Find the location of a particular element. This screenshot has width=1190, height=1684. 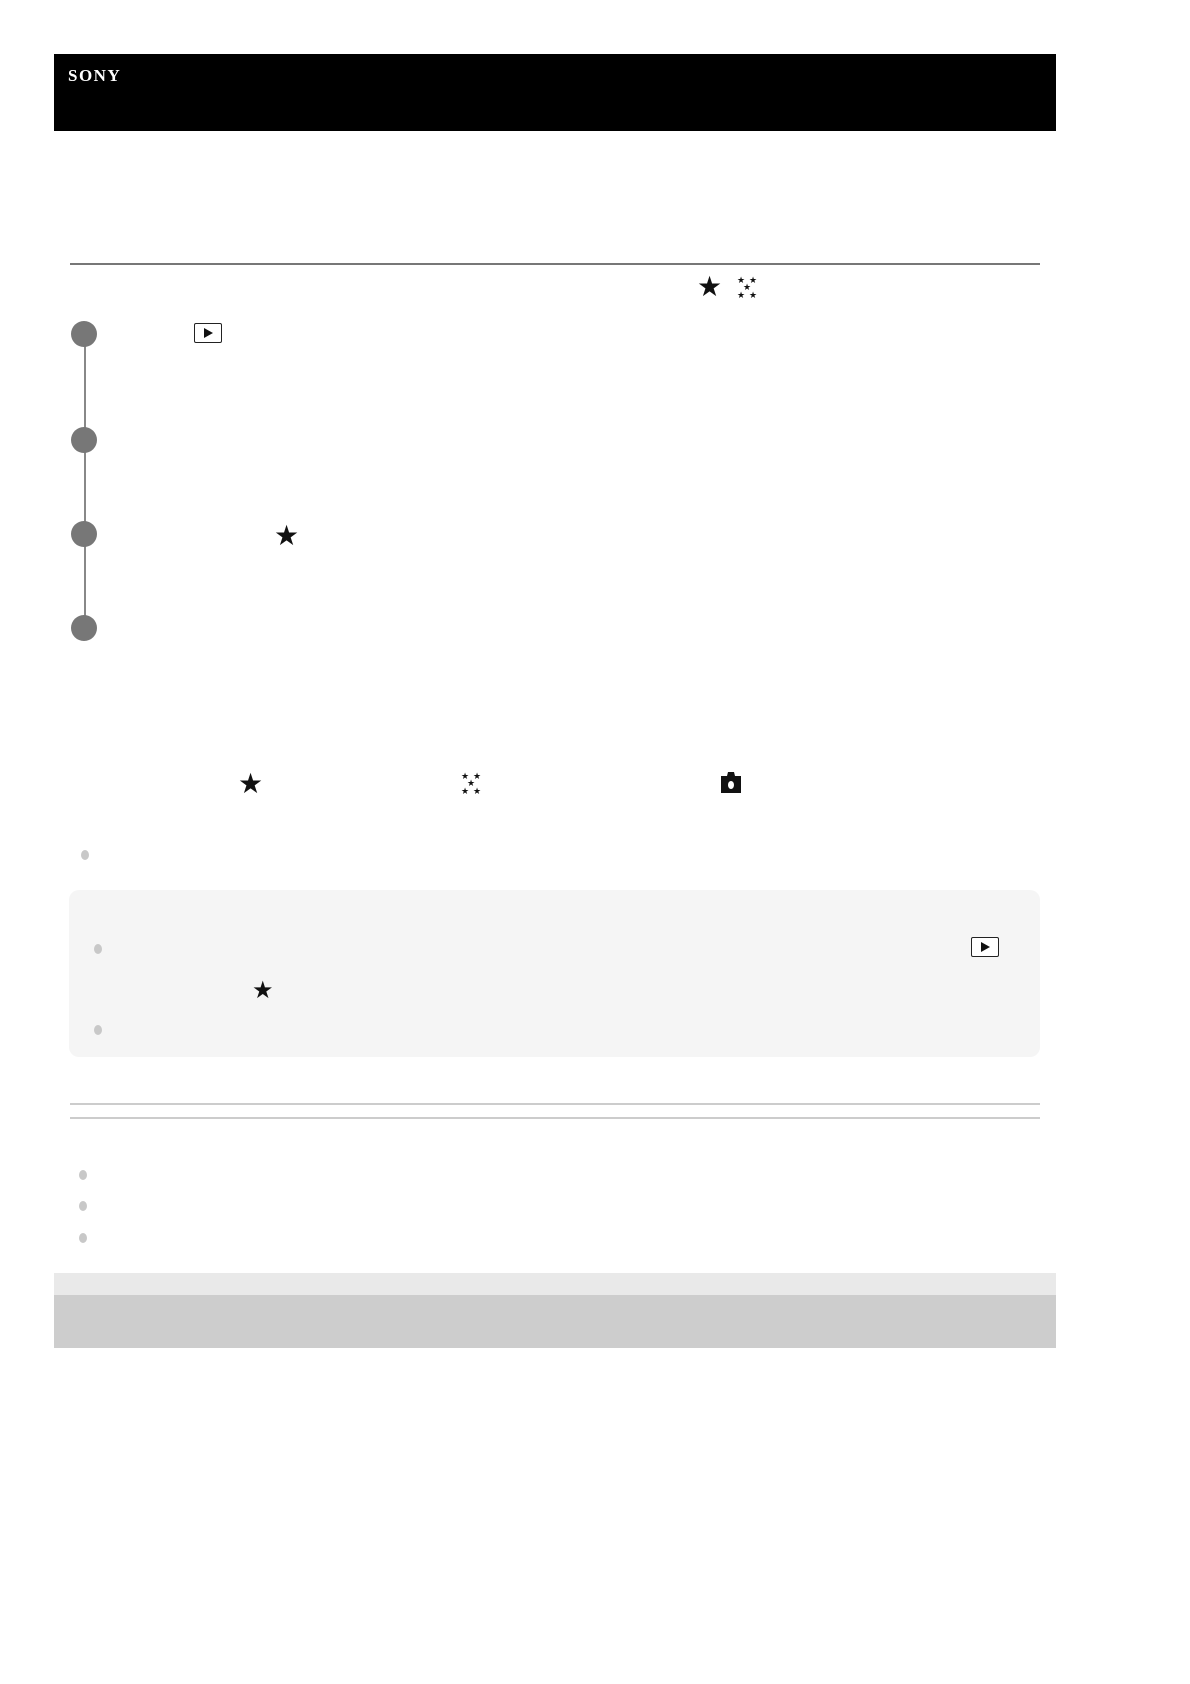

related-divider-top is located at coordinates (555, 1104).